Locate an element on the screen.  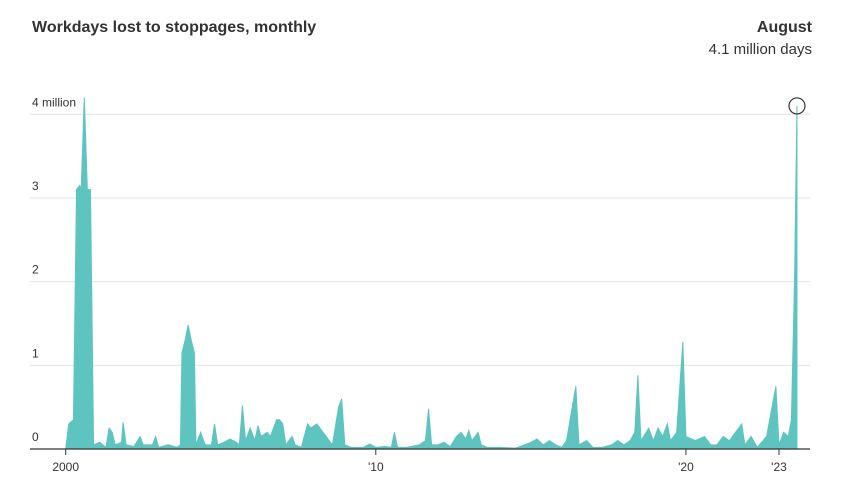
x-tick-label: '20 is located at coordinates (686, 467).